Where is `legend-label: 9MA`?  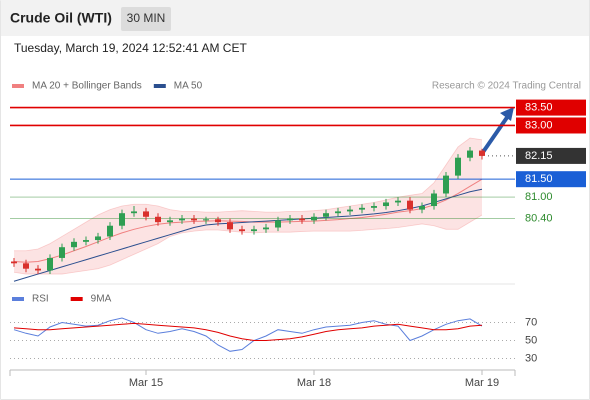
legend-label: 9MA is located at coordinates (101, 299).